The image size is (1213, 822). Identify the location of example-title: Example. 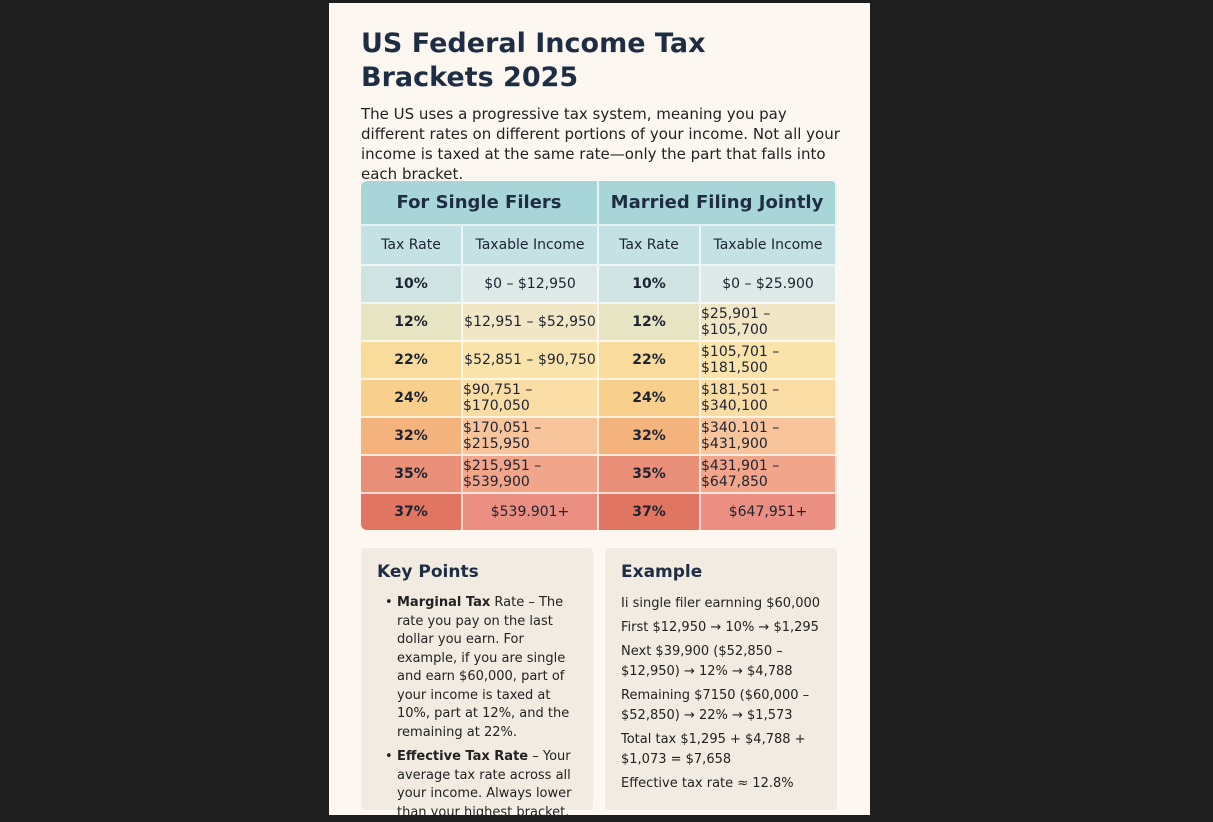
(662, 572).